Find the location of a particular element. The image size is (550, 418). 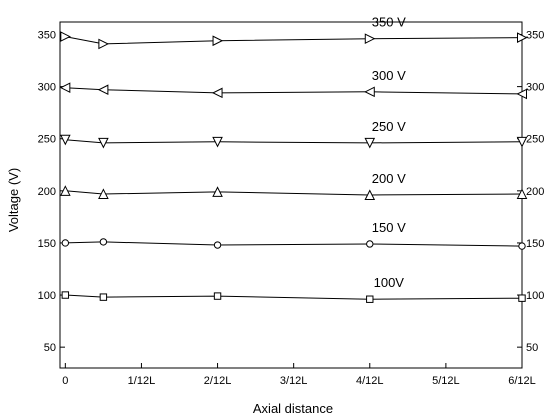

y-tick-label-right: 350 is located at coordinates (535, 36).